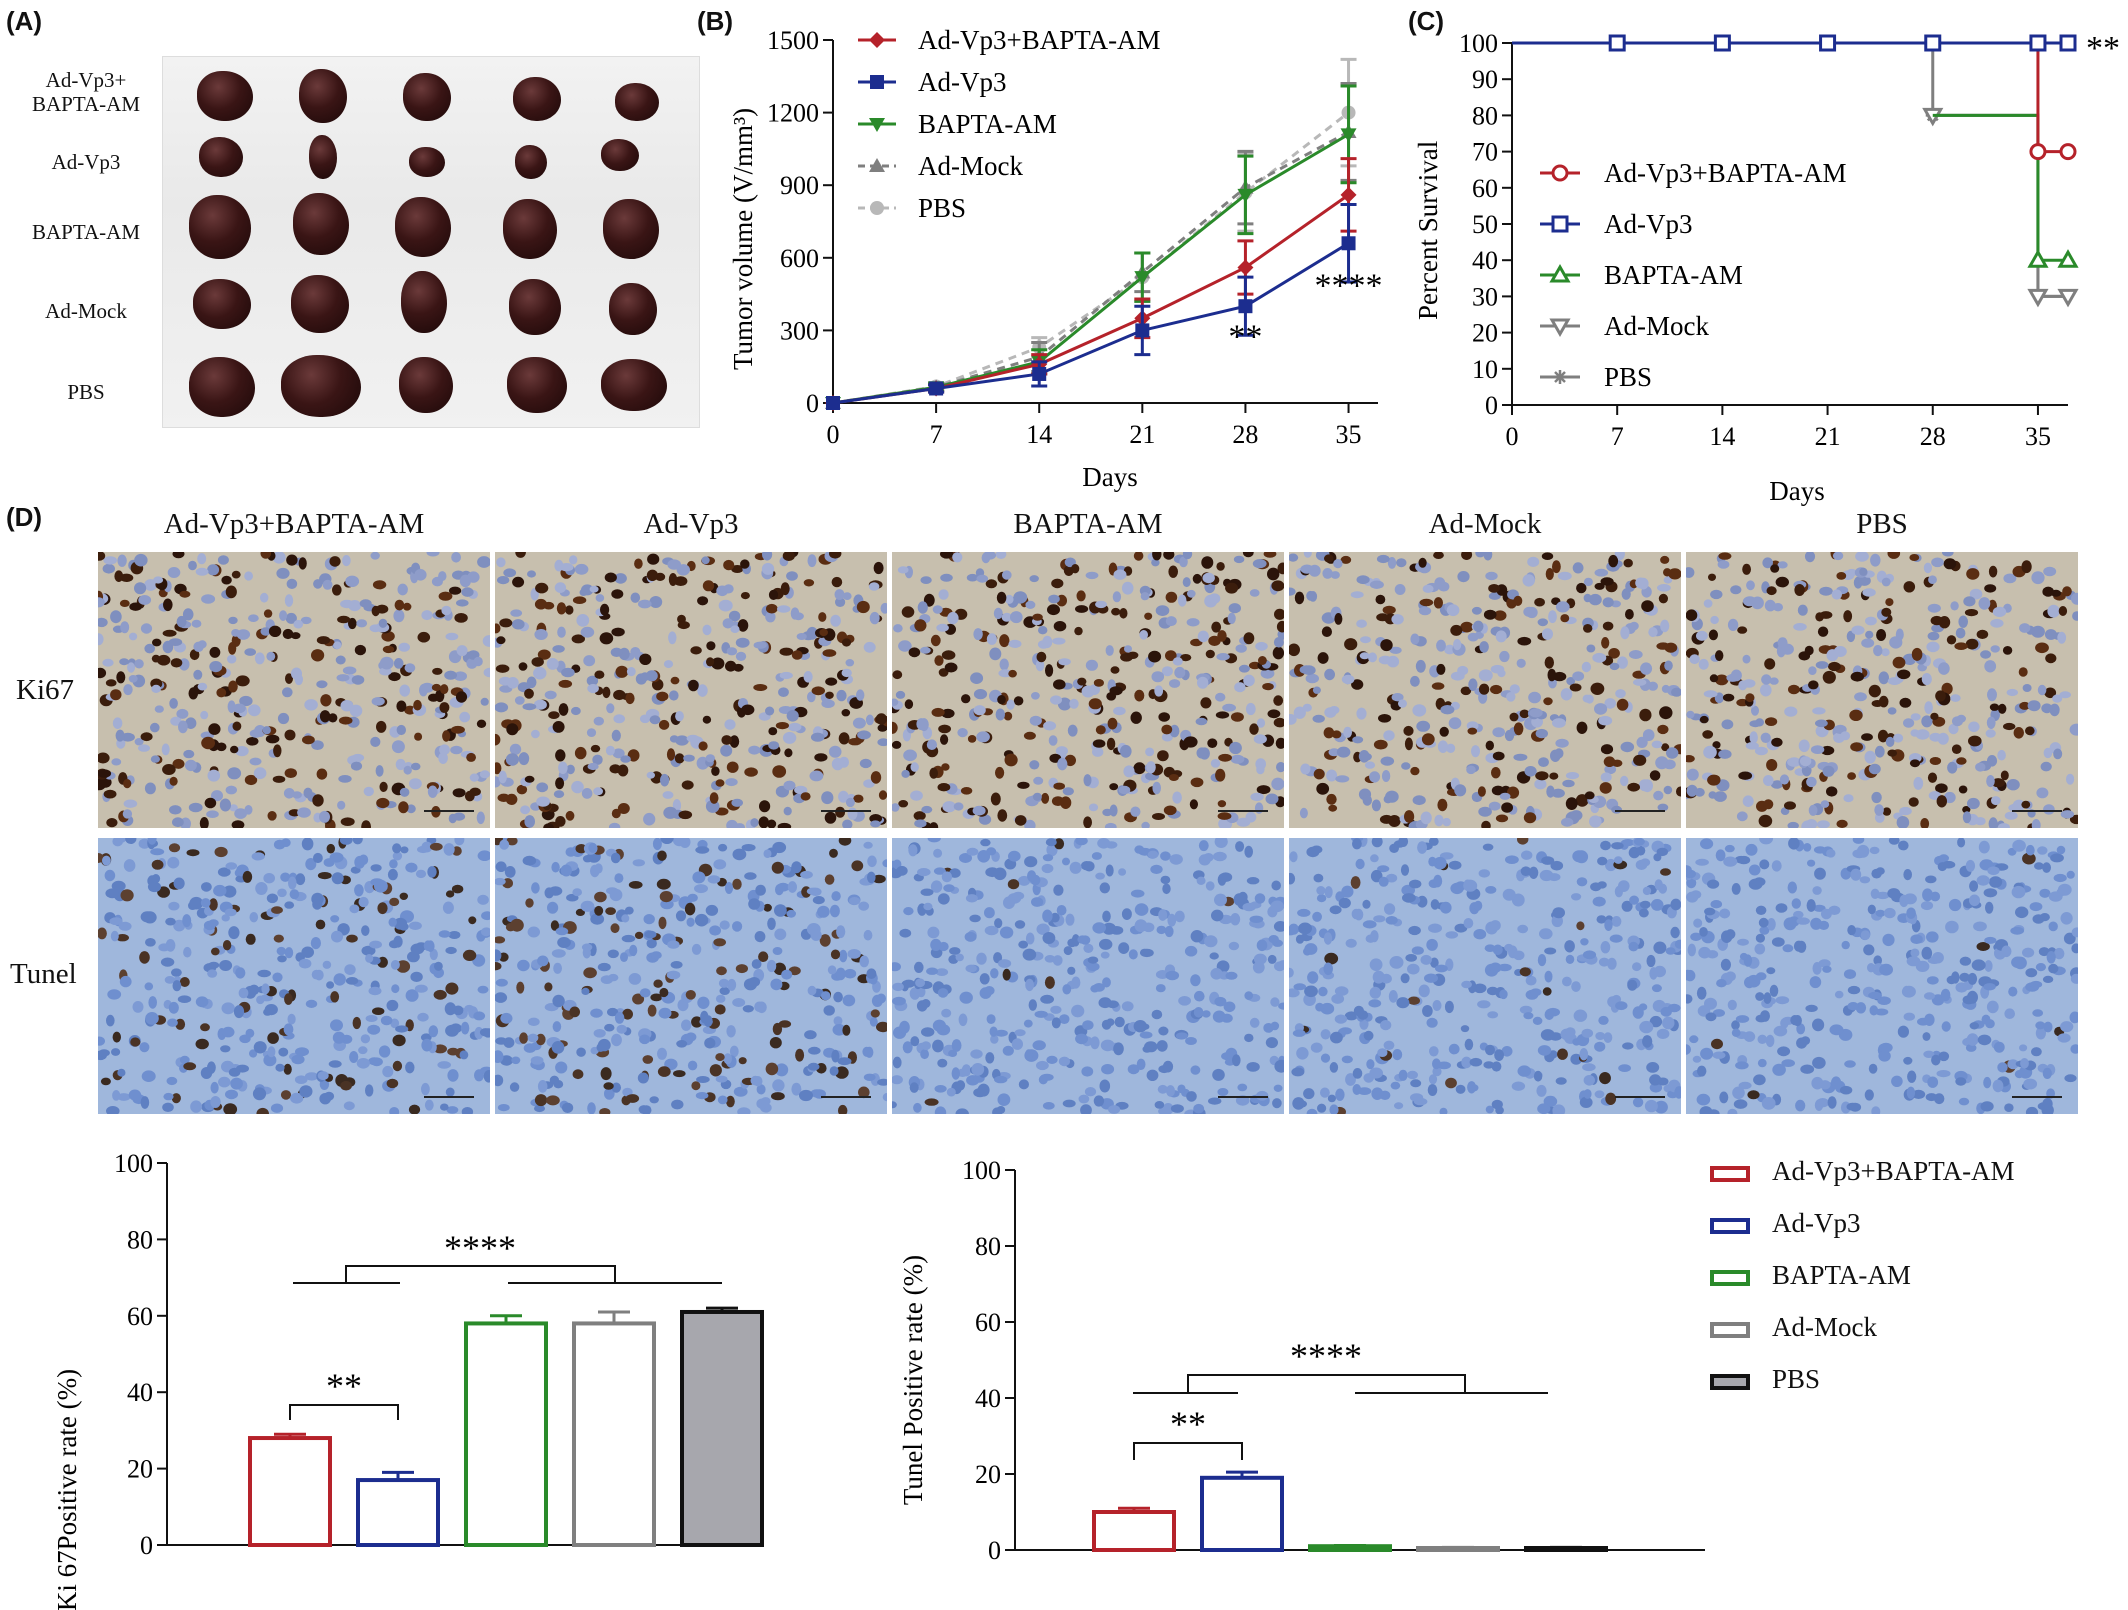 The image size is (2128, 1610). What do you see at coordinates (2038, 436) in the screenshot?
I see `x-tick-label: 35` at bounding box center [2038, 436].